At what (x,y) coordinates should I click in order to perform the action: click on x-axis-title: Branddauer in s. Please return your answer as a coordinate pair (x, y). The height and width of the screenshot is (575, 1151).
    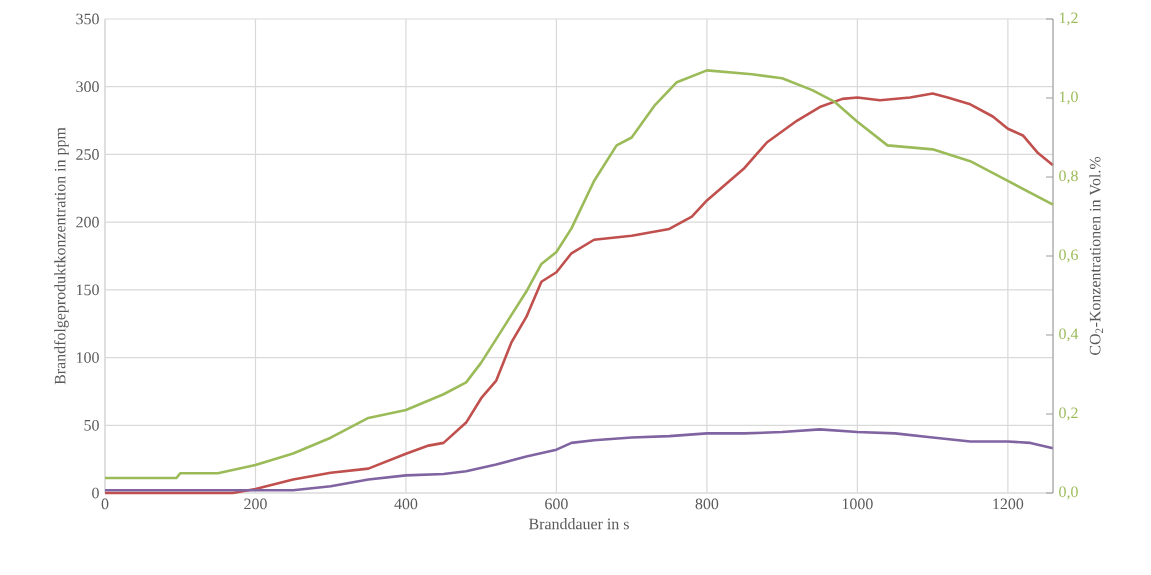
    Looking at the image, I should click on (579, 524).